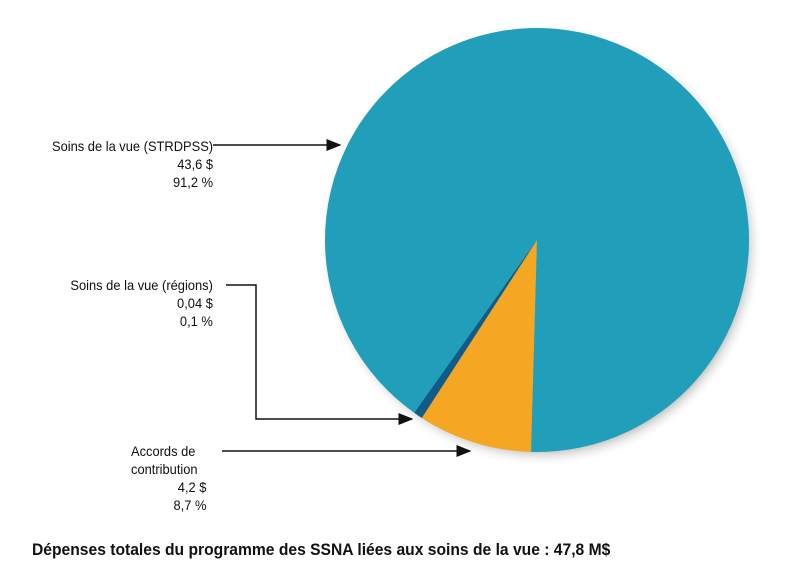  I want to click on slice-label-name: Soins de la vue (STRDPSS), so click(132, 146).